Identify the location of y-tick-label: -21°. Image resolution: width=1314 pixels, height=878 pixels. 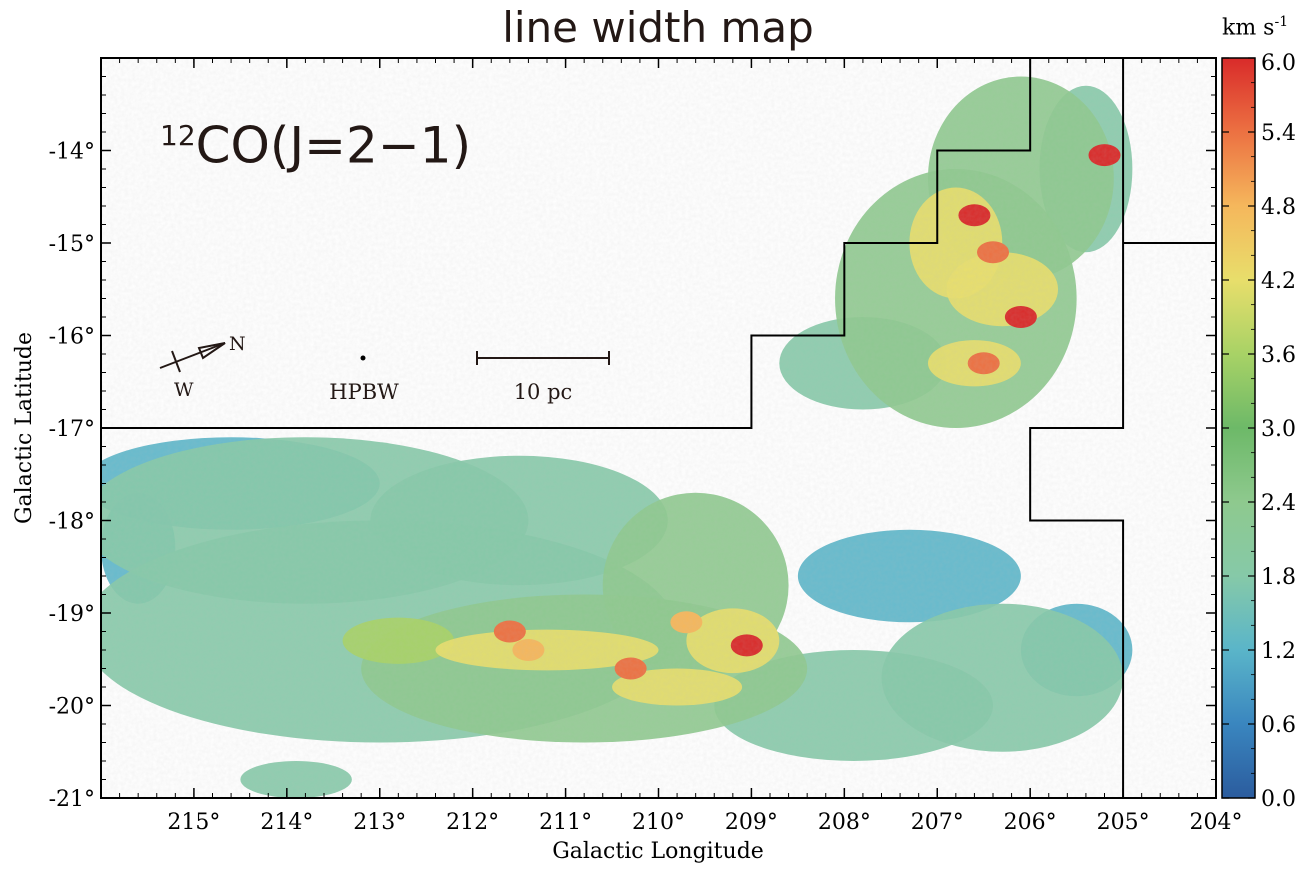
(72, 799).